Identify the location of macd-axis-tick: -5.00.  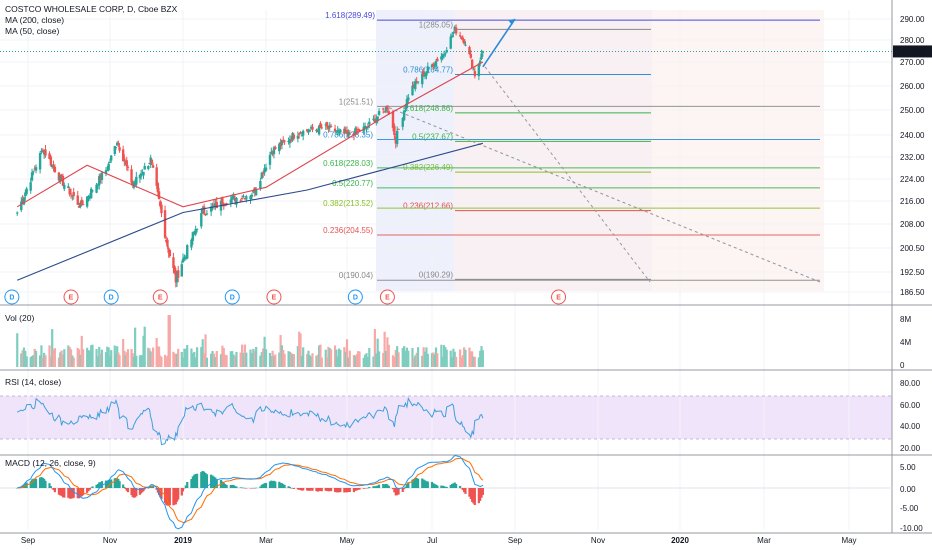
(909, 508).